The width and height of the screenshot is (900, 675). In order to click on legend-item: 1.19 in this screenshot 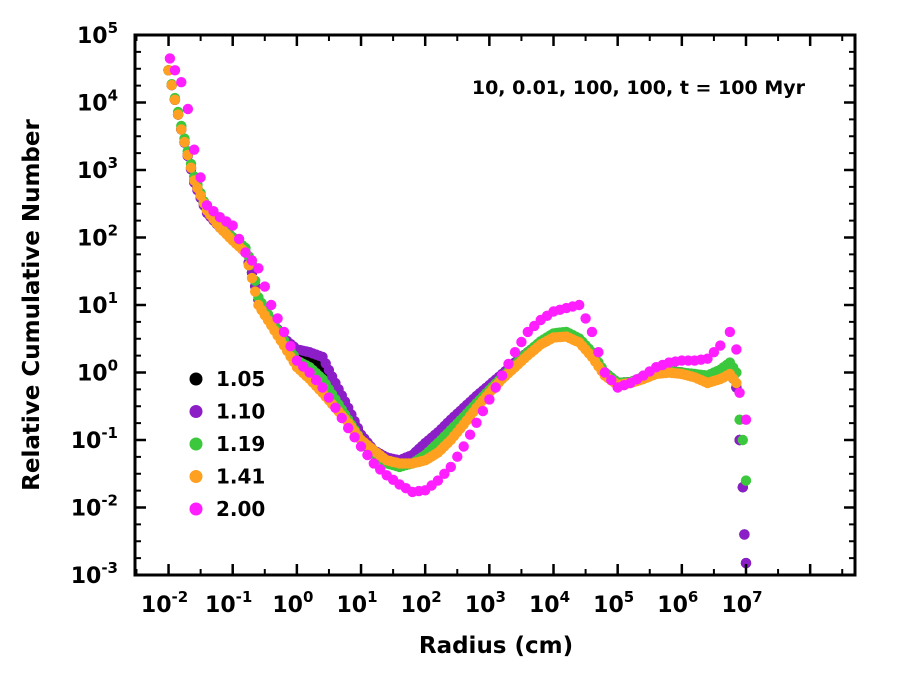, I will do `click(227, 444)`.